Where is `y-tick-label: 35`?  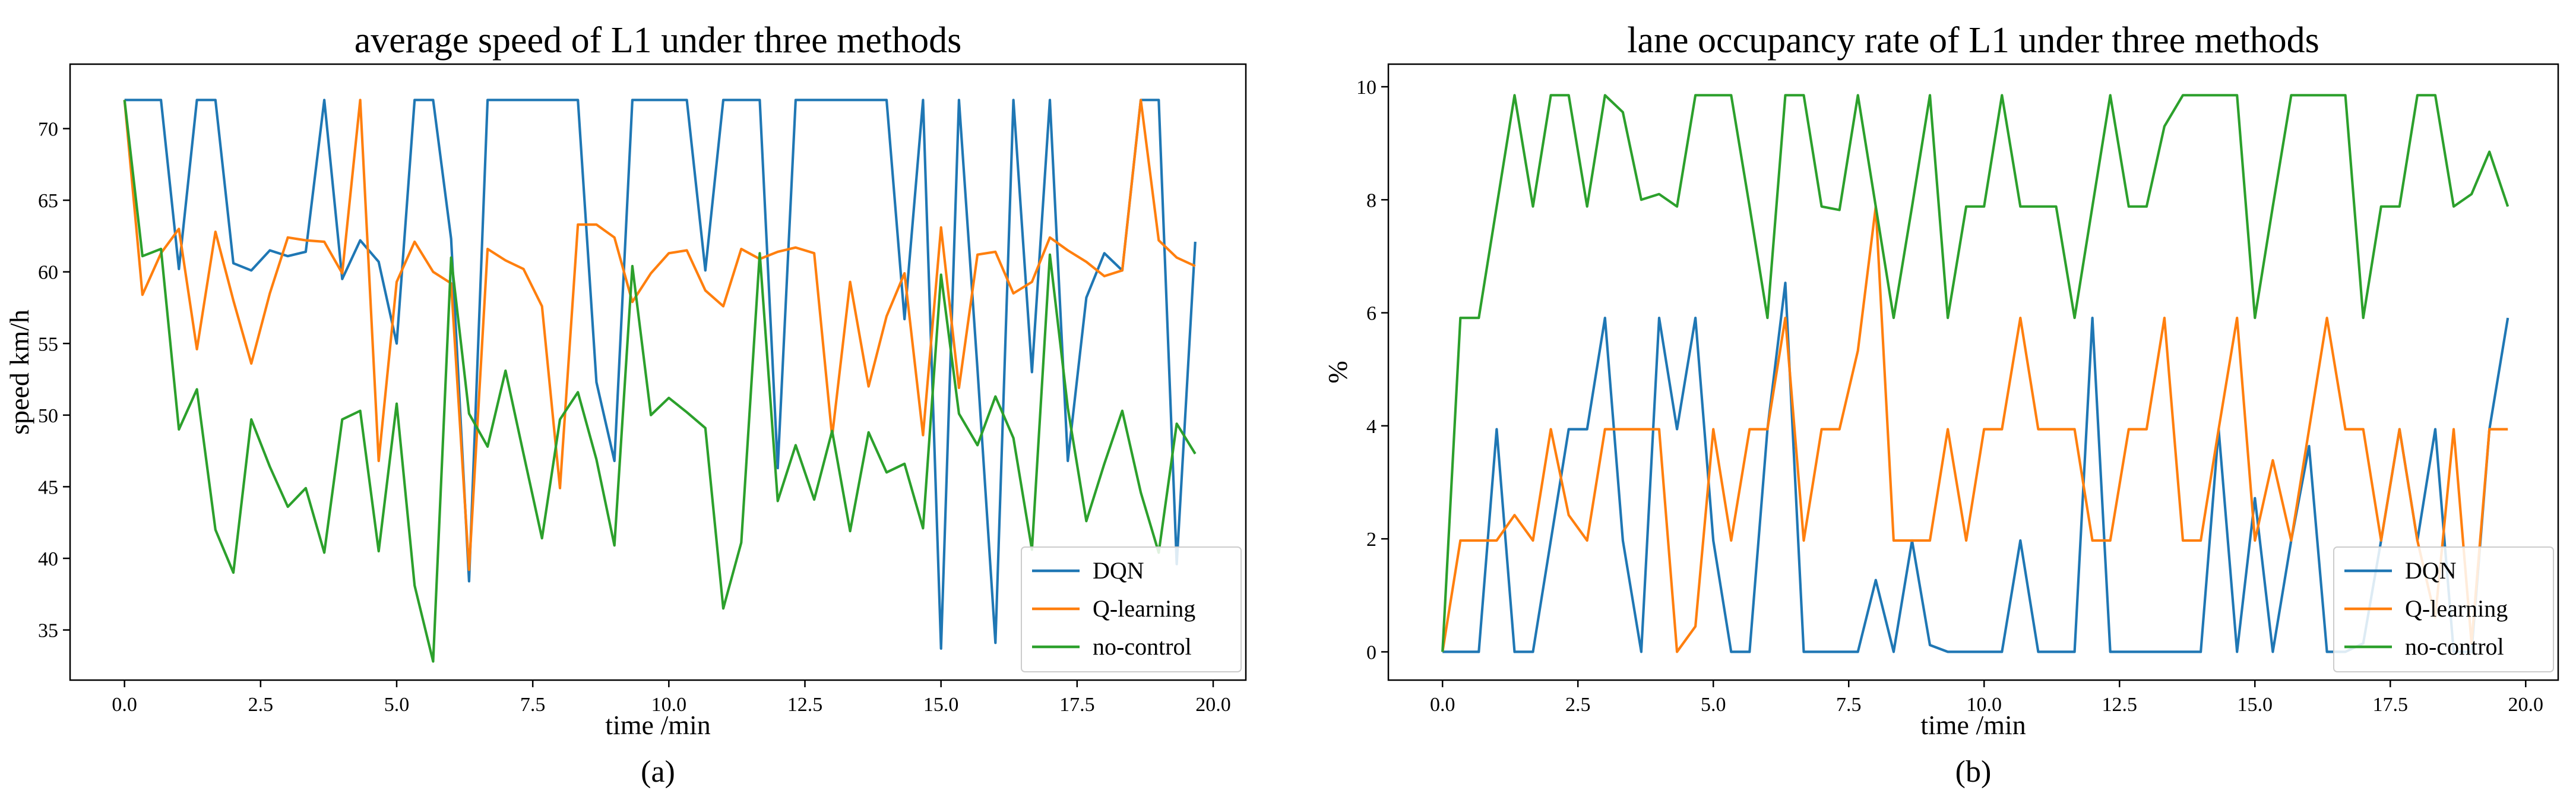 y-tick-label: 35 is located at coordinates (48, 631).